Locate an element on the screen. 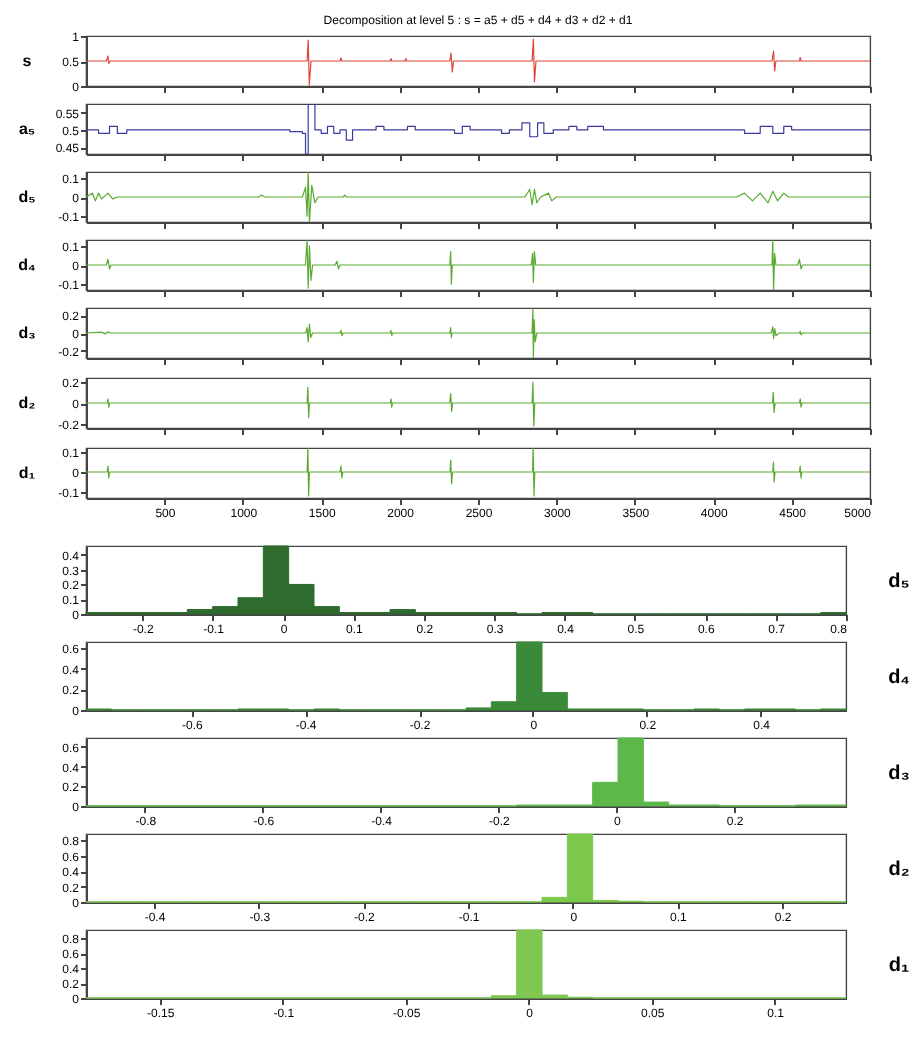 This screenshot has height=1050, width=914. y-axis-title: a₅ is located at coordinates (27, 129).